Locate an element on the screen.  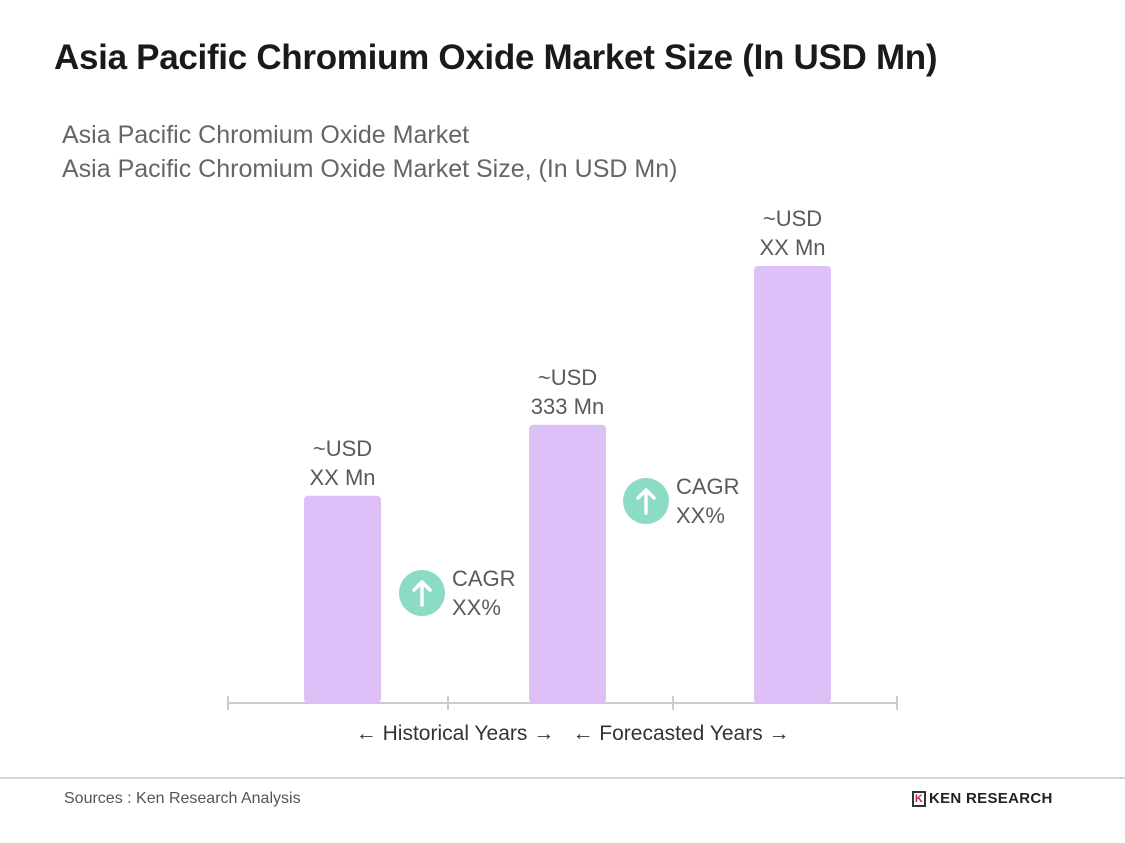
chart-title: Asia Pacific Chromium Oxide Market is located at coordinates (266, 135).